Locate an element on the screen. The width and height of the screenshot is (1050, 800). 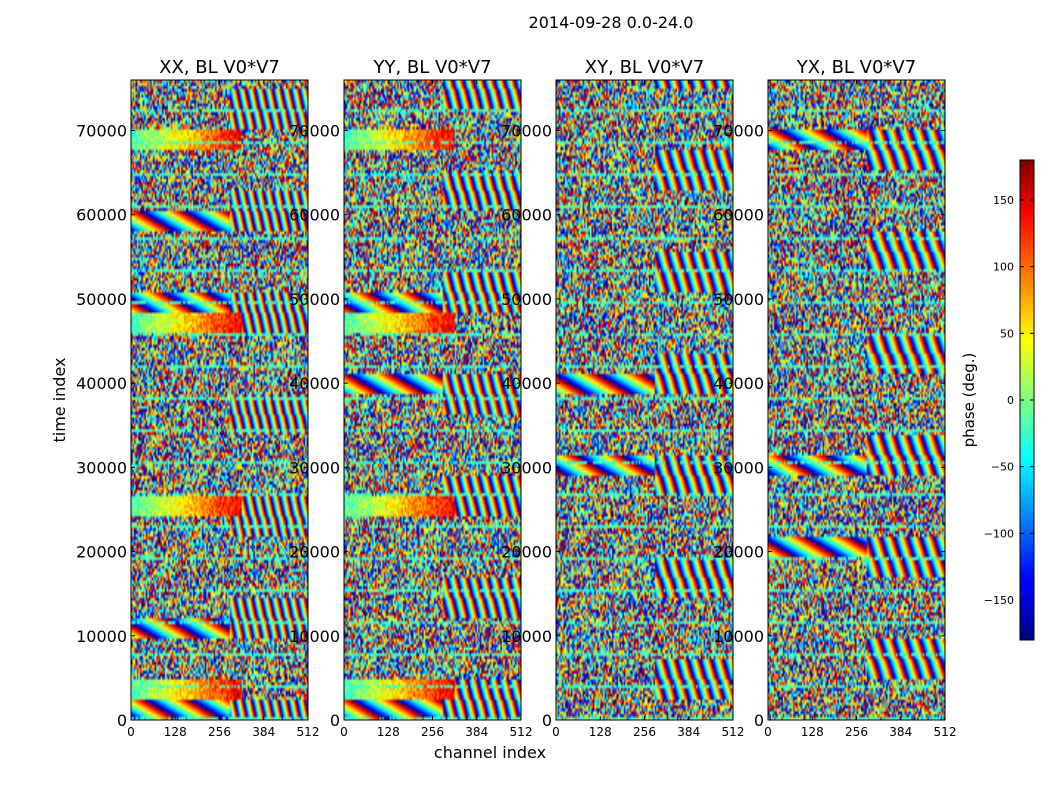
y-axis-label: time index is located at coordinates (59, 399).